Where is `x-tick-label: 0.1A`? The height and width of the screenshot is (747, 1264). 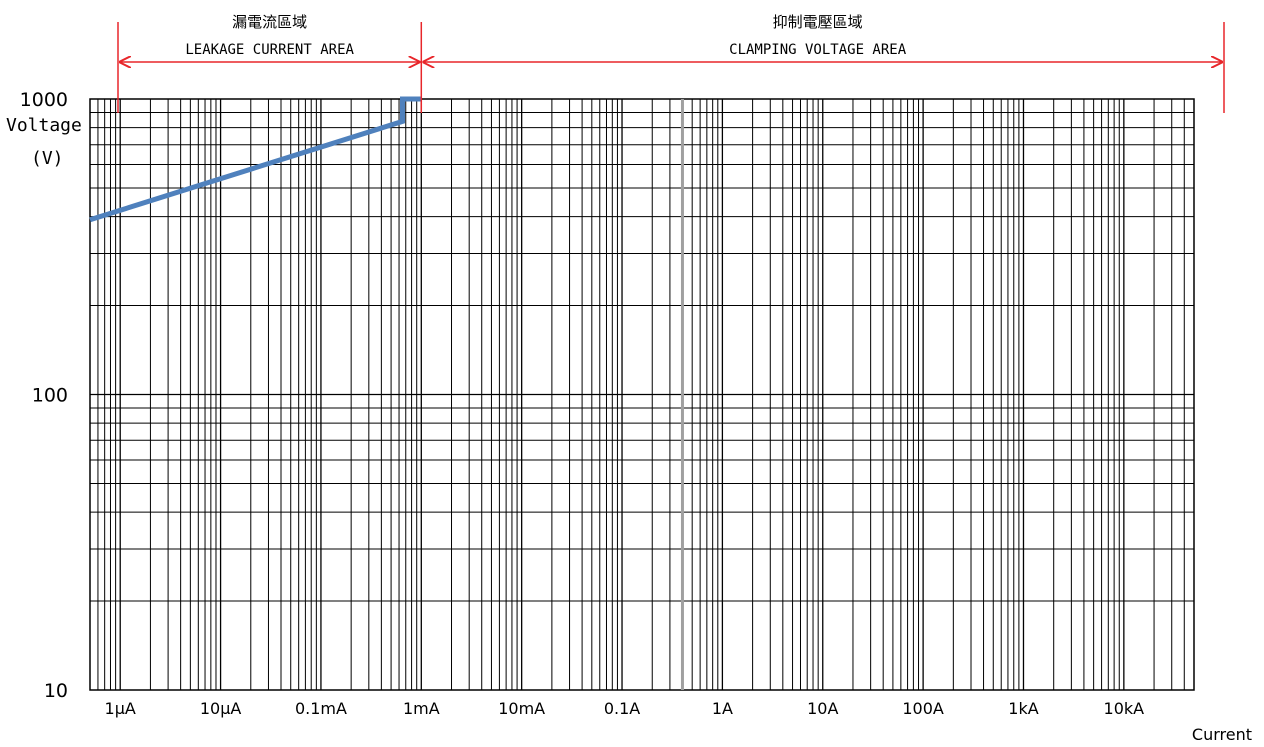
x-tick-label: 0.1A is located at coordinates (622, 708).